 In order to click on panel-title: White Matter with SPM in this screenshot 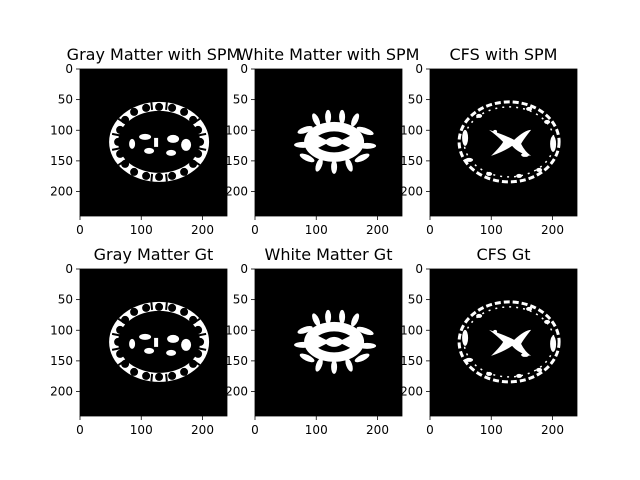, I will do `click(329, 54)`.